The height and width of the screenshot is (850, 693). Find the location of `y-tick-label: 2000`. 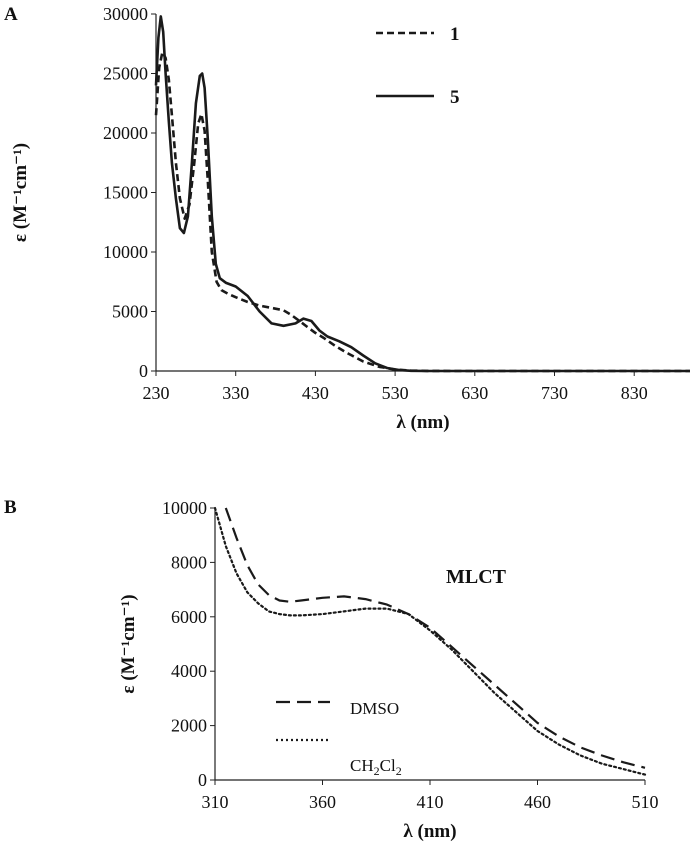

y-tick-label: 2000 is located at coordinates (189, 726).